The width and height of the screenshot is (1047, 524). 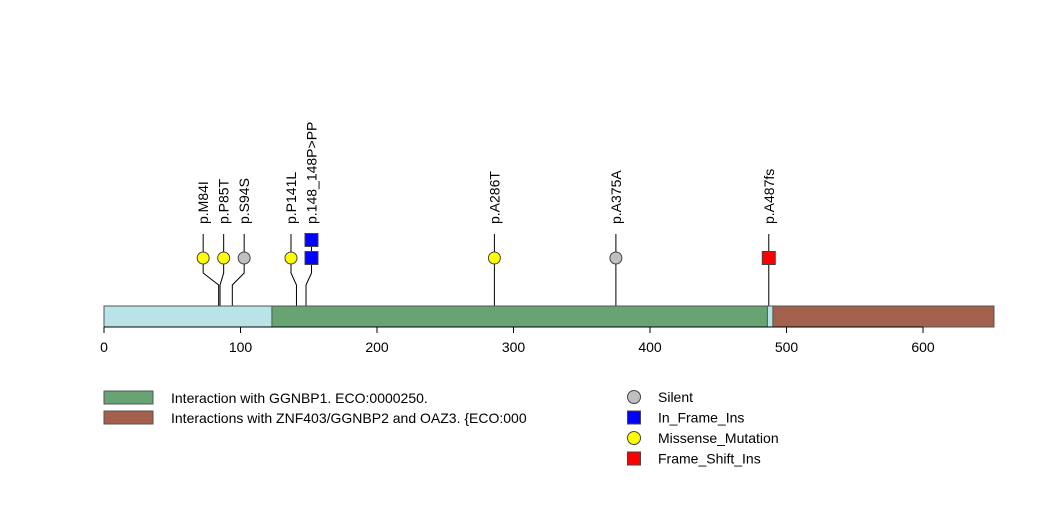 What do you see at coordinates (224, 201) in the screenshot?
I see `mutation-label: p.P85T` at bounding box center [224, 201].